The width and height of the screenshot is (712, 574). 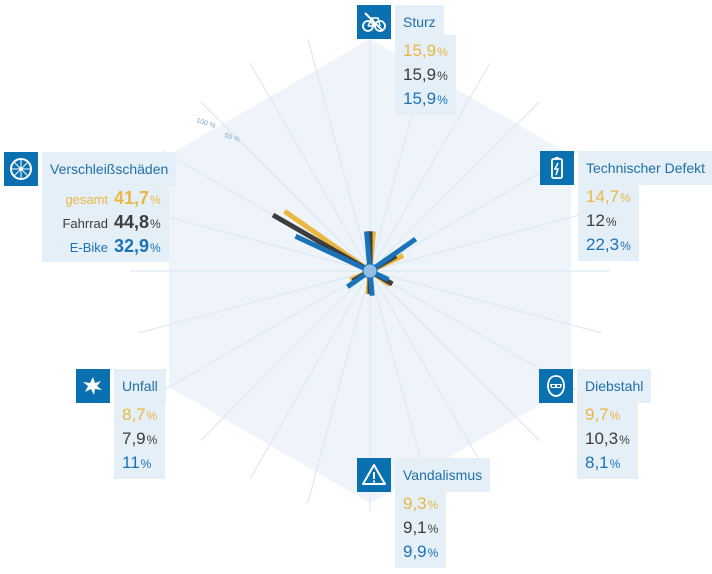 What do you see at coordinates (602, 438) in the screenshot?
I see `value-fahrrad: 10,3` at bounding box center [602, 438].